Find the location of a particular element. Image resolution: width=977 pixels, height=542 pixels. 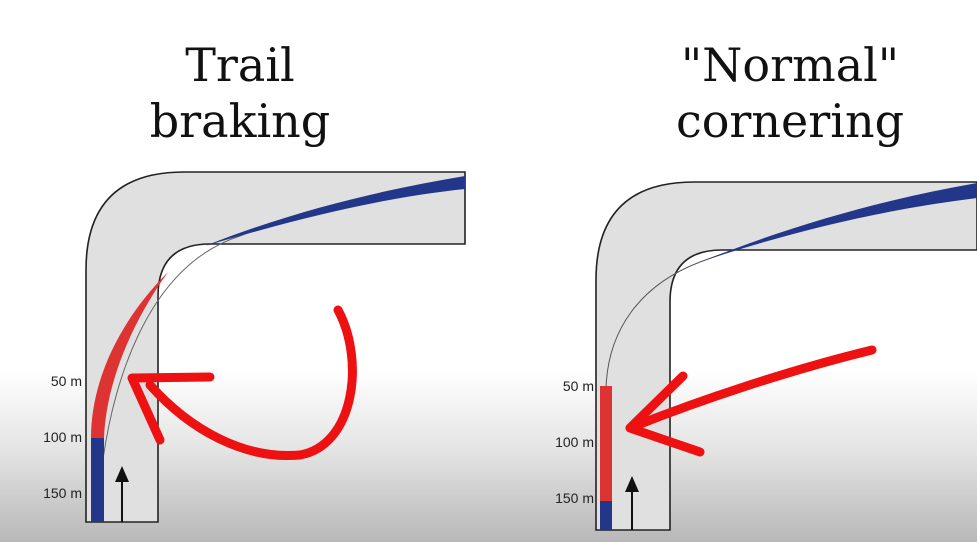

left-annotation-arrow-head is located at coordinates (171, 408).